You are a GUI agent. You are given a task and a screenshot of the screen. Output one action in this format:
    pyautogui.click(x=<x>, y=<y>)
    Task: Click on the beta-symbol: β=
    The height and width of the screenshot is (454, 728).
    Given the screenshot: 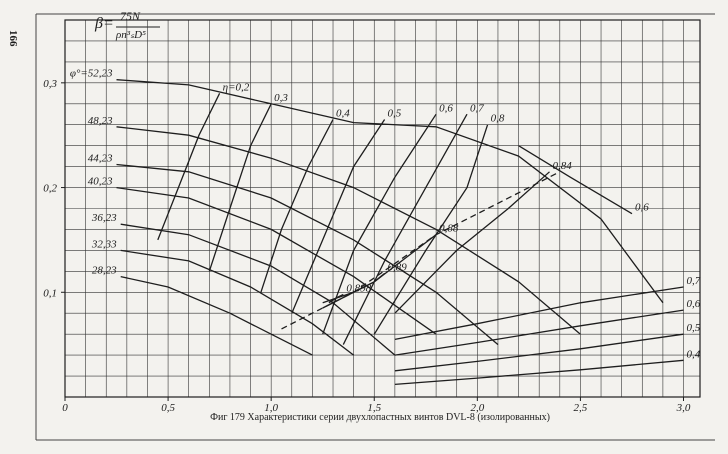 What is the action you would take?
    pyautogui.click(x=104, y=23)
    